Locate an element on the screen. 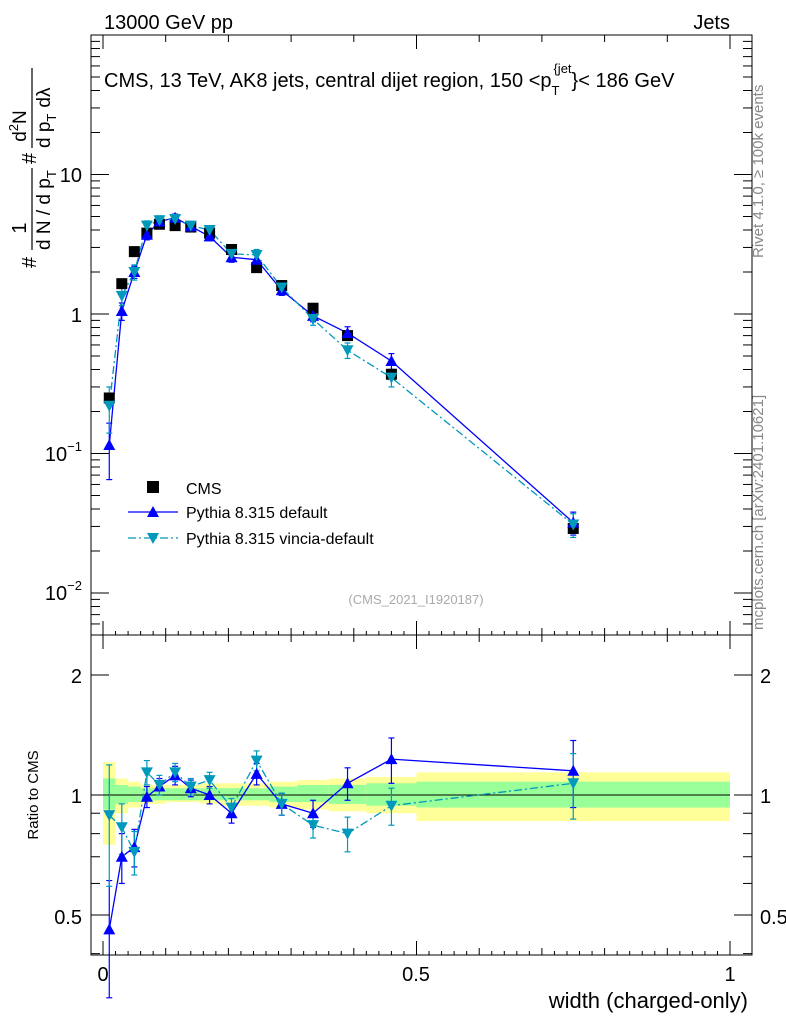 The height and width of the screenshot is (1024, 786). ratio-y-tick-label-0.5-left: 0.5 is located at coordinates (68, 918).